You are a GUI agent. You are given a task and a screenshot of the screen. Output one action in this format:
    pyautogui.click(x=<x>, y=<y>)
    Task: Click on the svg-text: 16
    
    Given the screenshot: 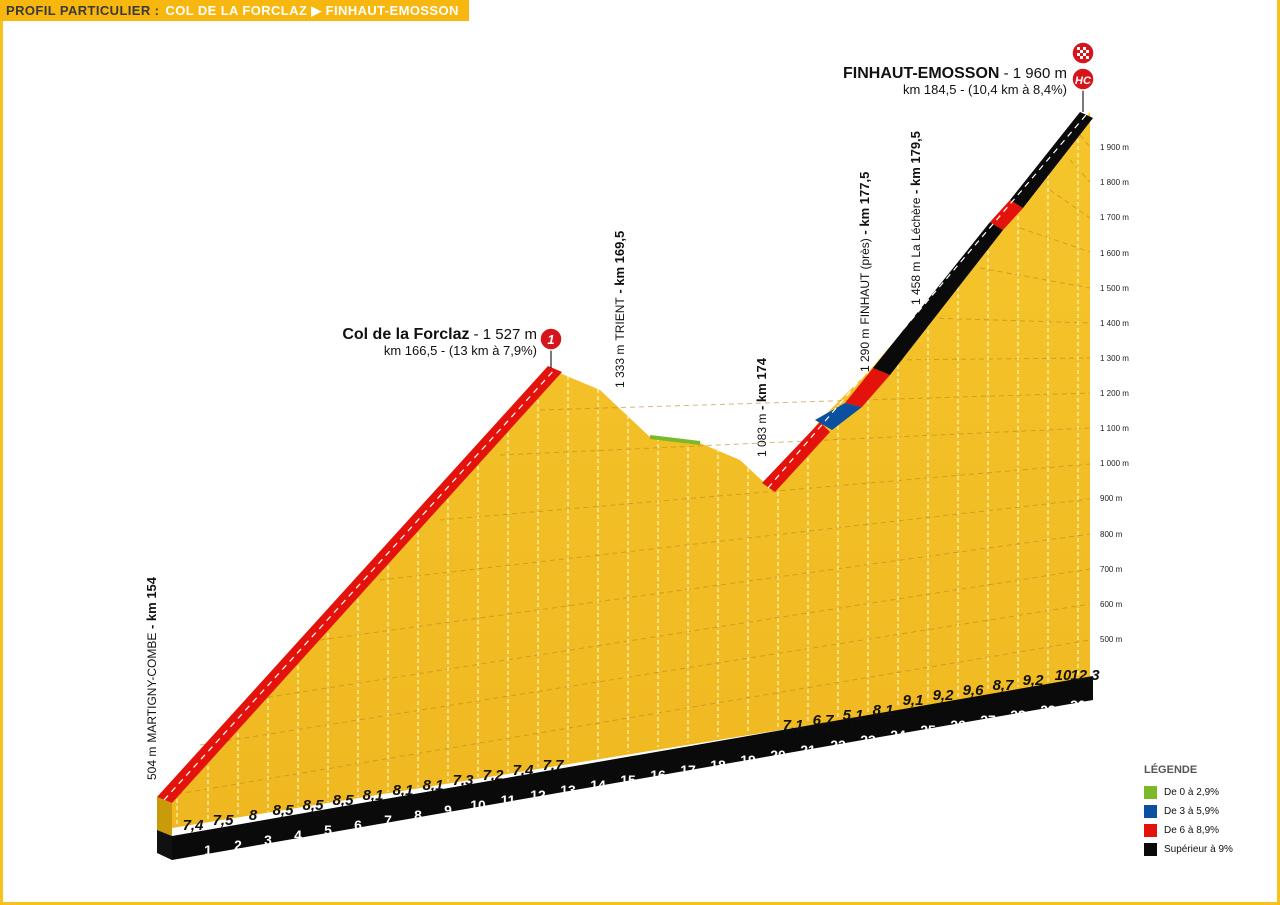 What is the action you would take?
    pyautogui.click(x=658, y=775)
    